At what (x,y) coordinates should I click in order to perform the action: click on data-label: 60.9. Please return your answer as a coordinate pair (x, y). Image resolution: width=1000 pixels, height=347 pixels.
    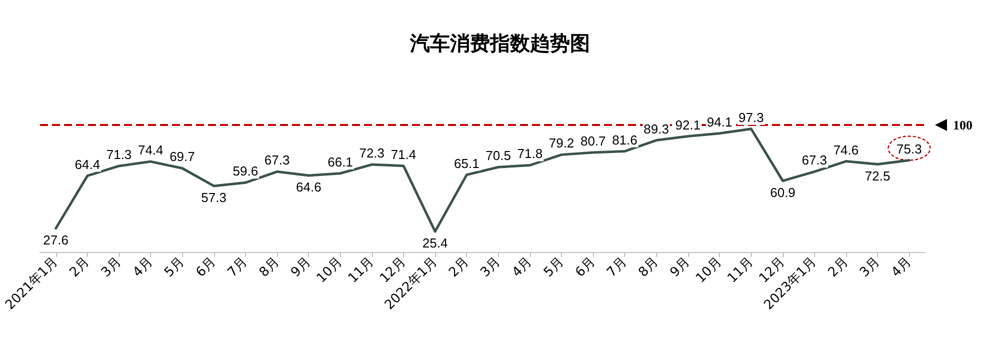
    Looking at the image, I should click on (783, 192).